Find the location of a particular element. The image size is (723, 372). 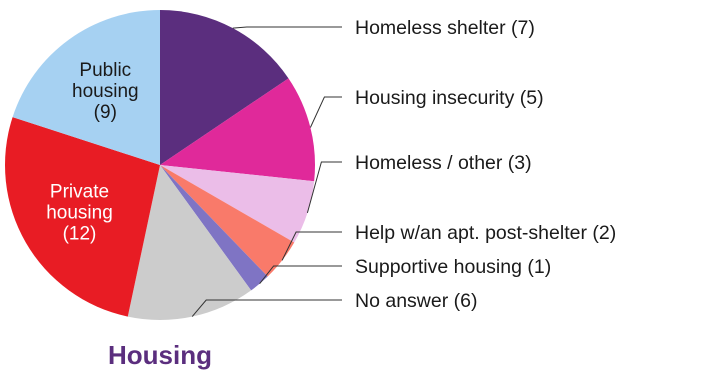

leader-line-no-answer is located at coordinates (266, 308).